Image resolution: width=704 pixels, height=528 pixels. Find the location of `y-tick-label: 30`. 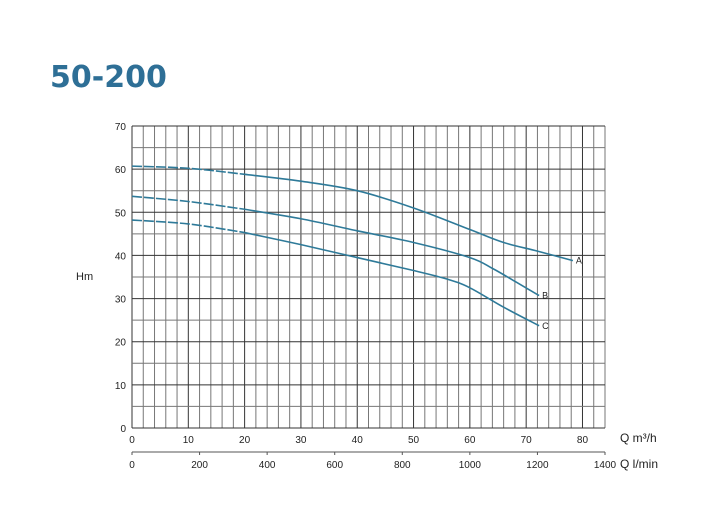

y-tick-label: 30 is located at coordinates (121, 300).